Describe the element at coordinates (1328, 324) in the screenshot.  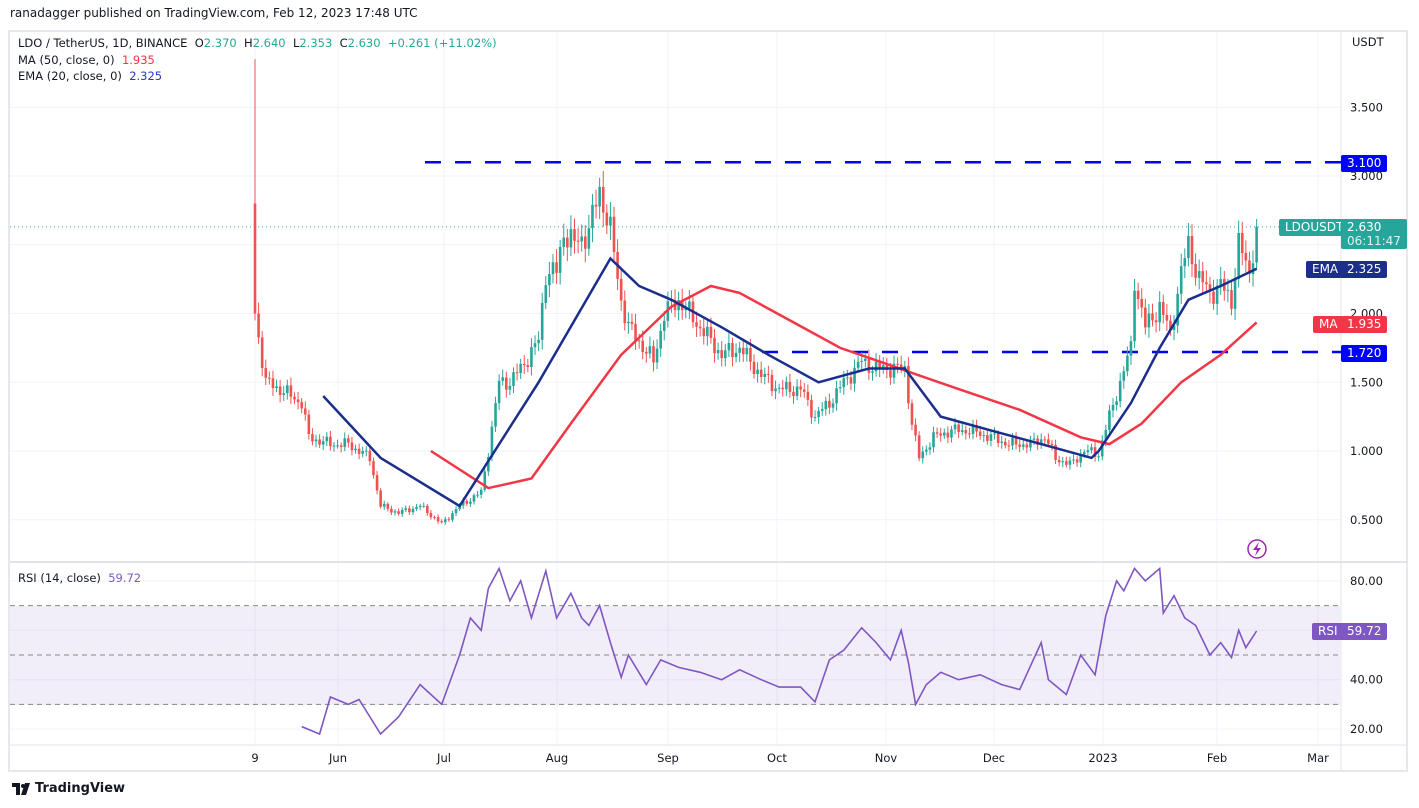
I see `ma-tag-label: MA` at that location.